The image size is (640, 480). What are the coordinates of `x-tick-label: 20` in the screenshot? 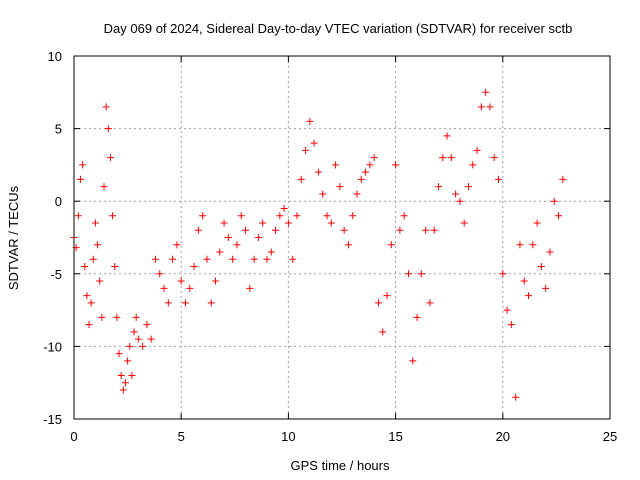 It's located at (503, 436).